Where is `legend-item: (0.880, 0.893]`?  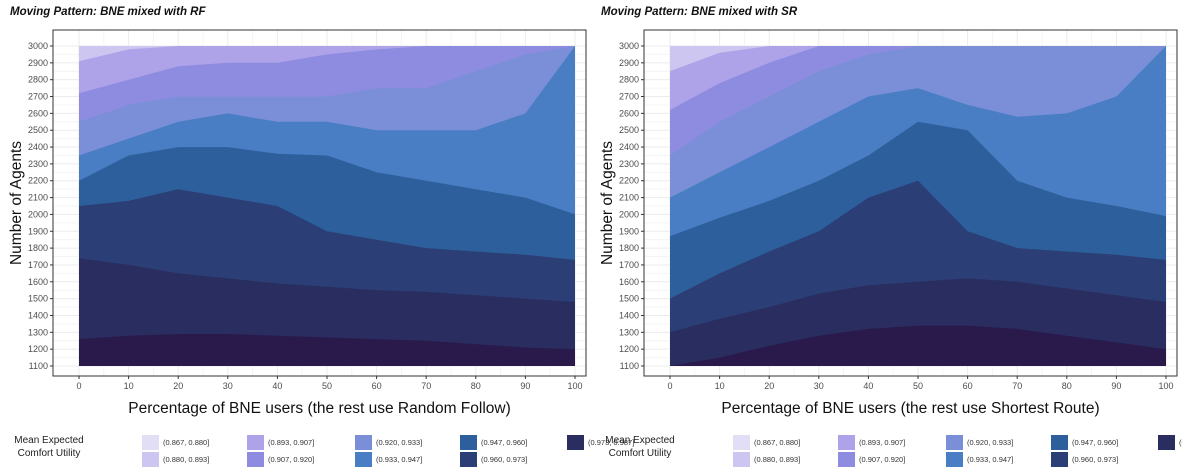
legend-item: (0.880, 0.893] is located at coordinates (175, 459).